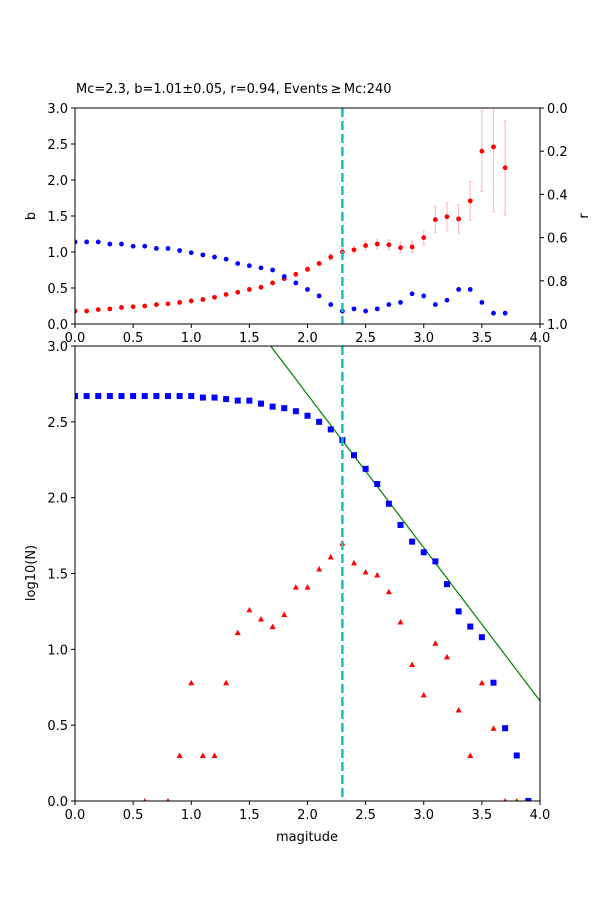 The height and width of the screenshot is (904, 600). I want to click on top-x-tick-label: 1.5, so click(249, 338).